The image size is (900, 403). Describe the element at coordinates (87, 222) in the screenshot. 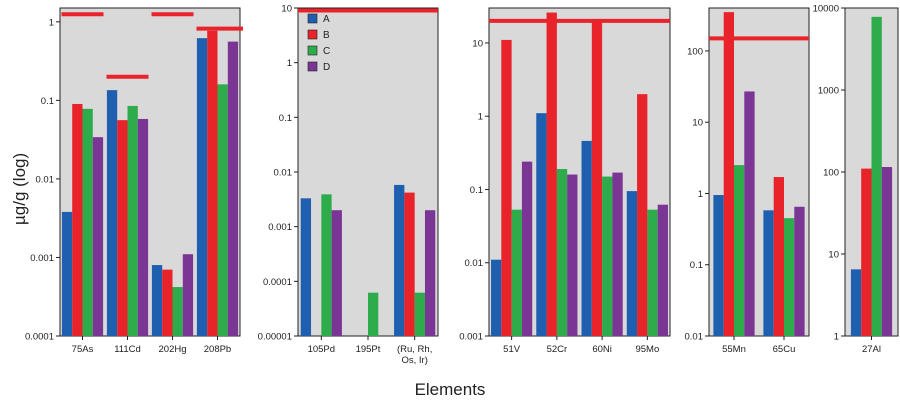

I see `bar-C-75As` at that location.